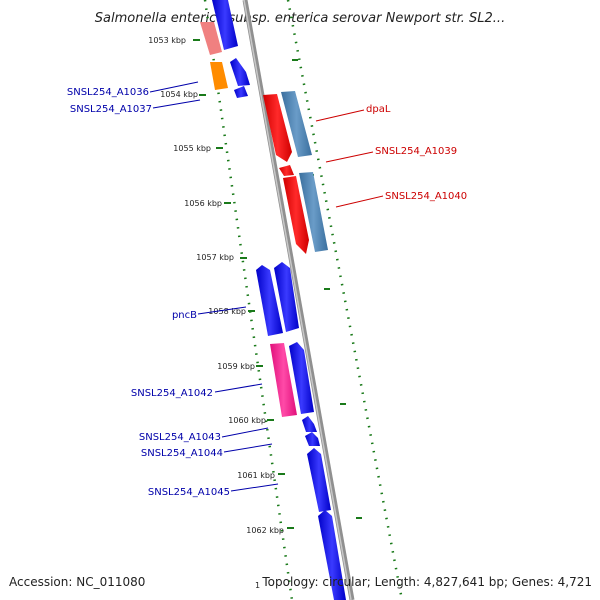  I want to click on accession-text: Accession: NC_011080, so click(77, 582).